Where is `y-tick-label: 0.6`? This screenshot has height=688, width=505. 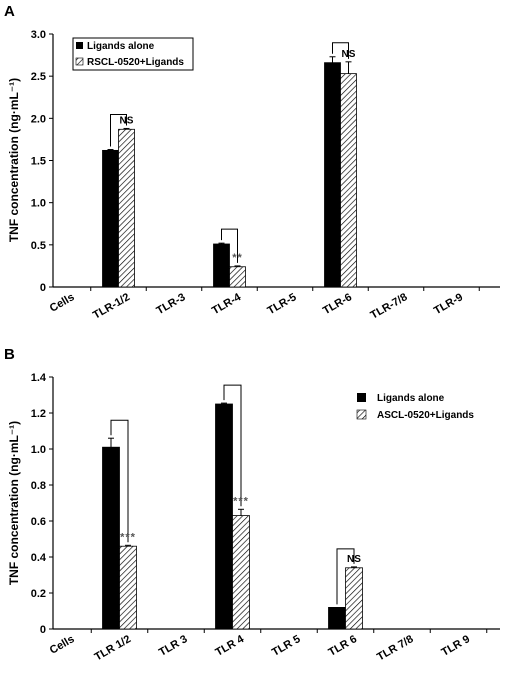 y-tick-label: 0.6 is located at coordinates (38, 522).